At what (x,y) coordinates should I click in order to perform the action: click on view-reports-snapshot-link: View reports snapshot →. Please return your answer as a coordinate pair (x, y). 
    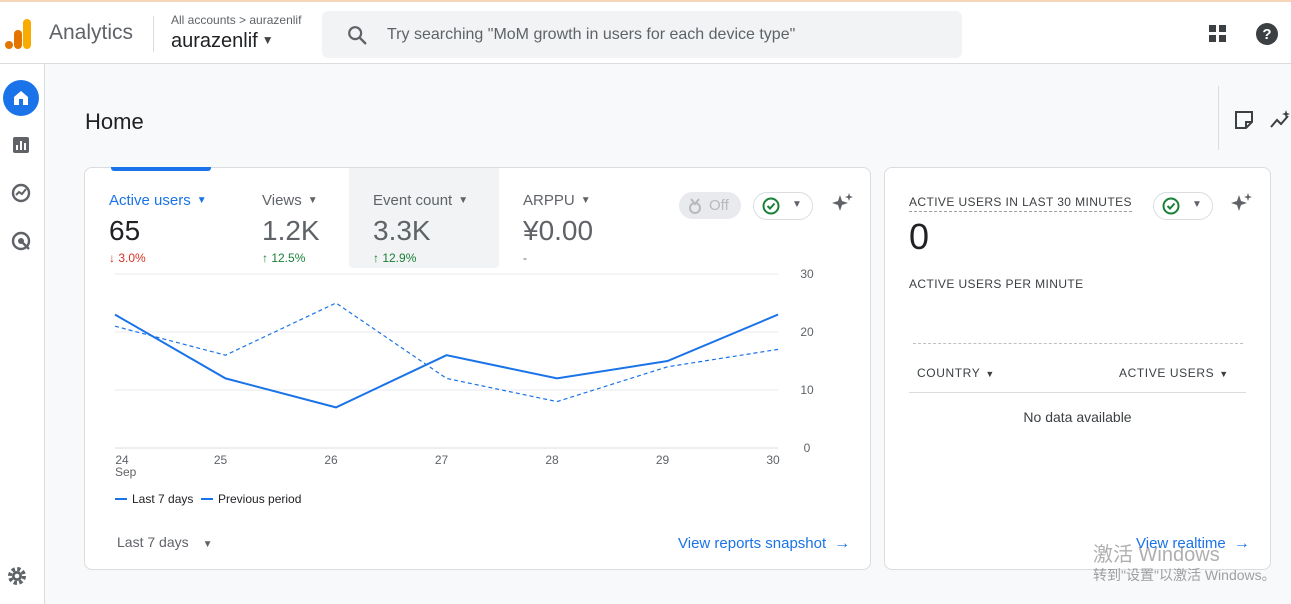
    Looking at the image, I should click on (764, 544).